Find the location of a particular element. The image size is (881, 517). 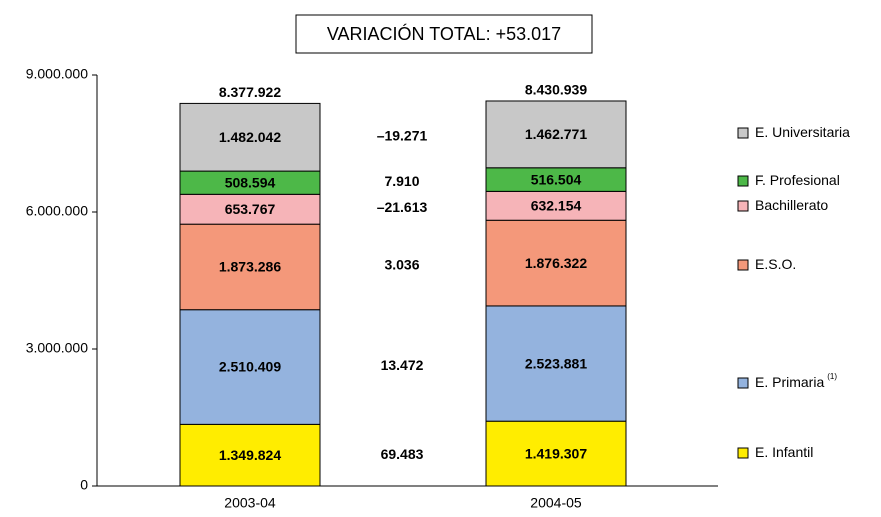

legend-name: E. Primaria is located at coordinates (789, 382).